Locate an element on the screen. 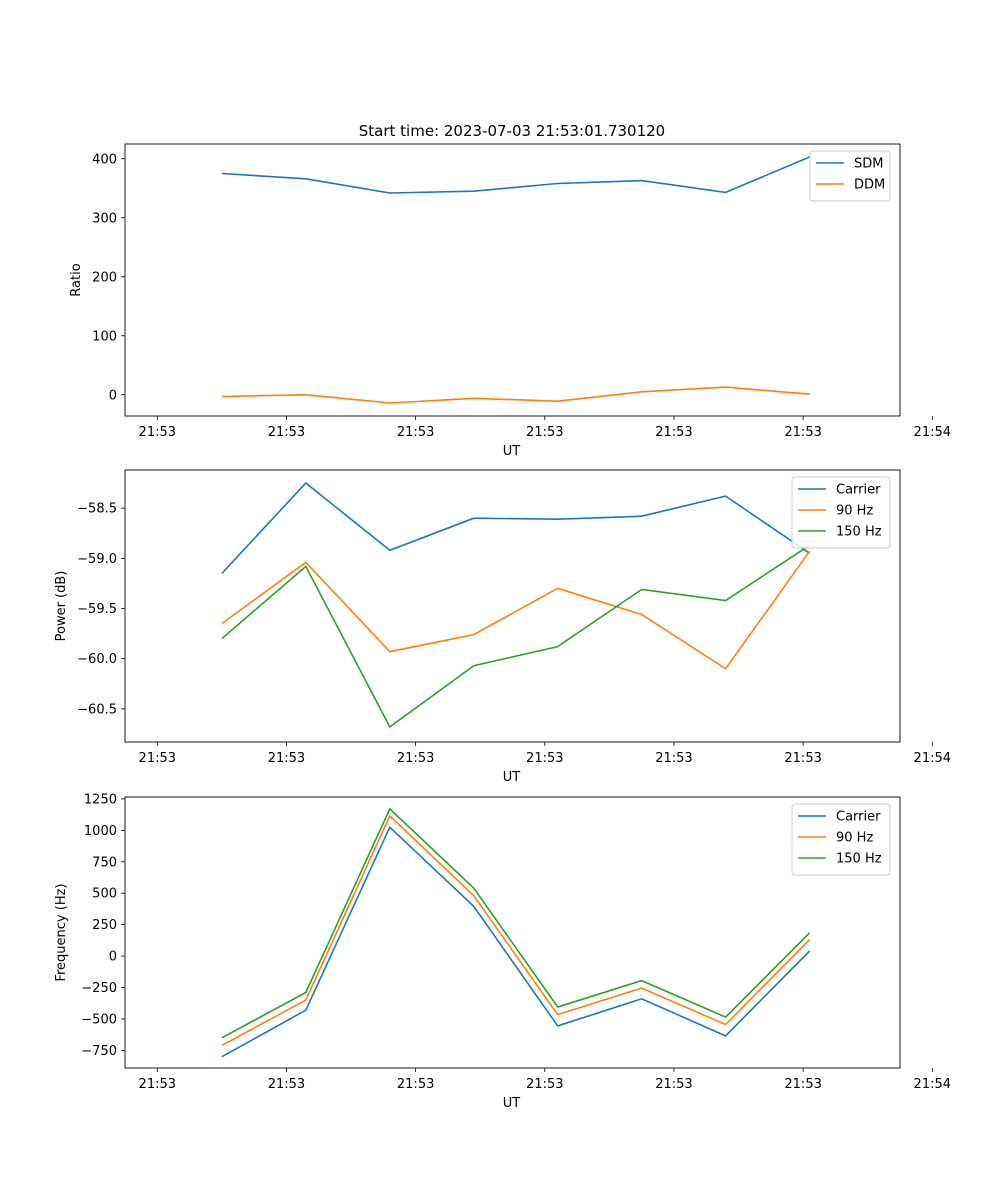 The width and height of the screenshot is (1000, 1200). y-tick-label: 200 is located at coordinates (104, 277).